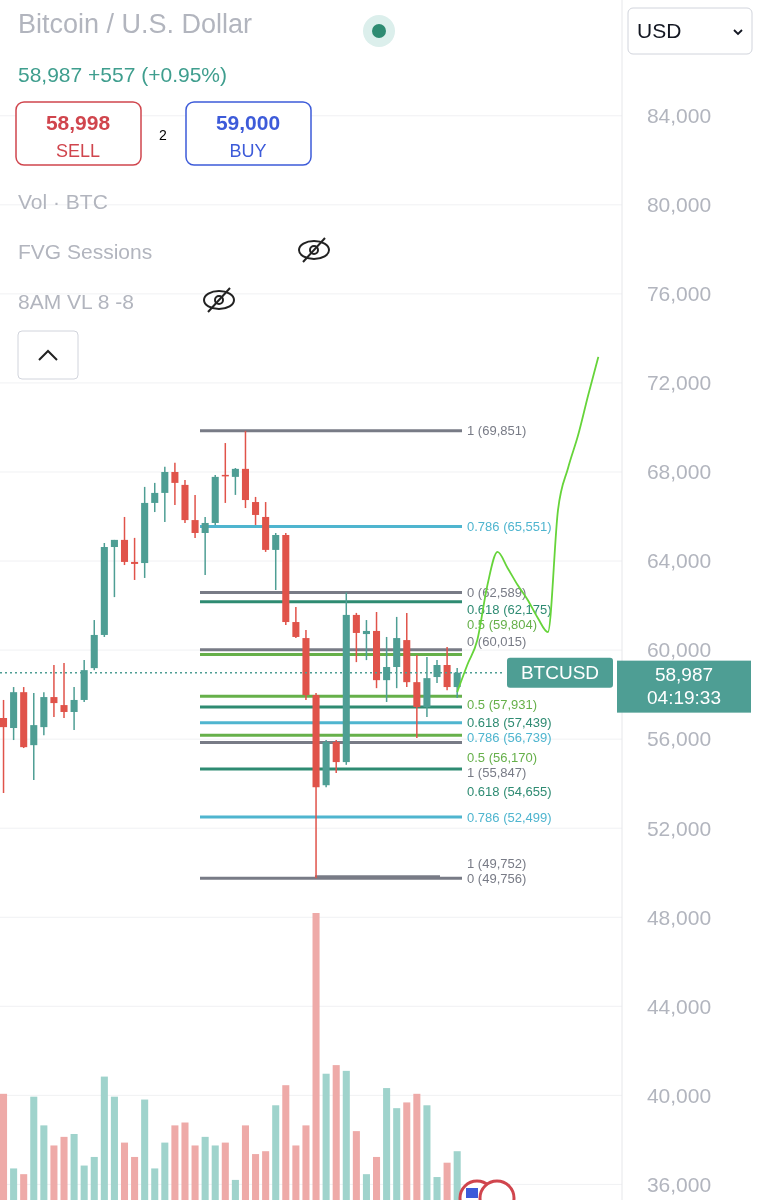 This screenshot has height=1200, width=761. I want to click on ref-line-label: 0.5 (57,931), so click(502, 704).